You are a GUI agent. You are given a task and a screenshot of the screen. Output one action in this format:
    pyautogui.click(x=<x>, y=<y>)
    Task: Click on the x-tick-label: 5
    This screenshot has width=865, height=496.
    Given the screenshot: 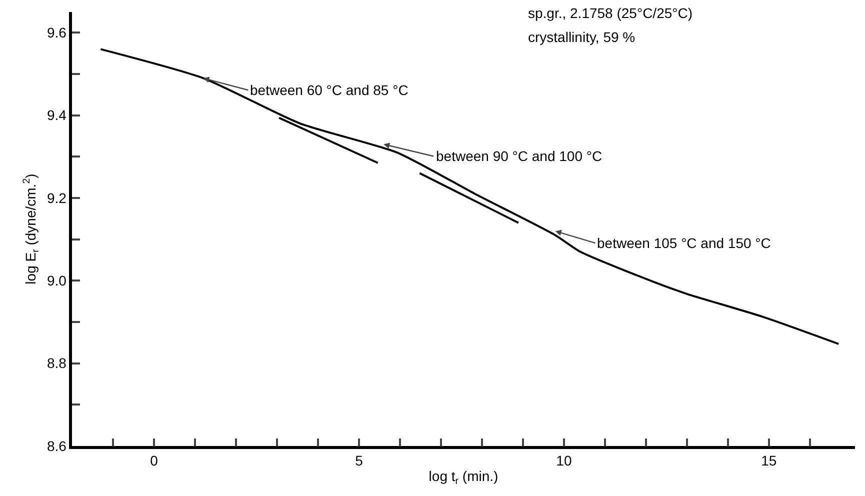 What is the action you would take?
    pyautogui.click(x=359, y=460)
    